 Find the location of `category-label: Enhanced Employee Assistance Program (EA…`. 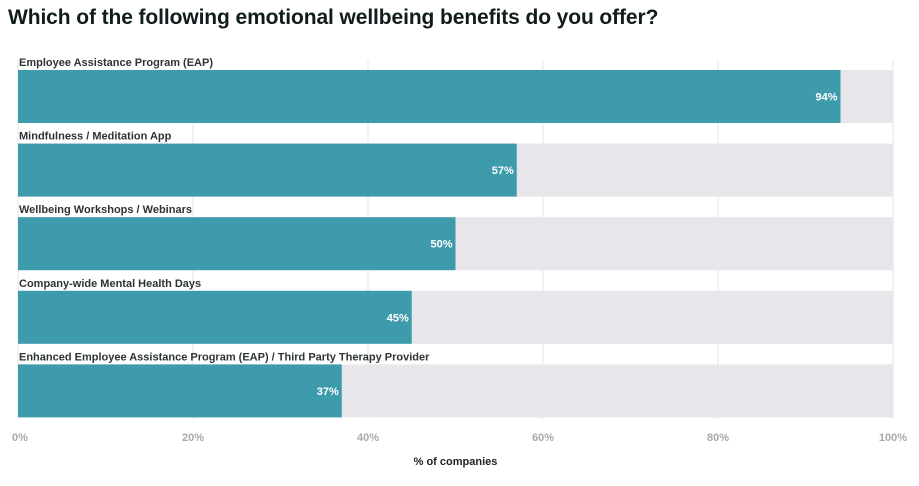

category-label: Enhanced Employee Assistance Program (EA… is located at coordinates (224, 357).